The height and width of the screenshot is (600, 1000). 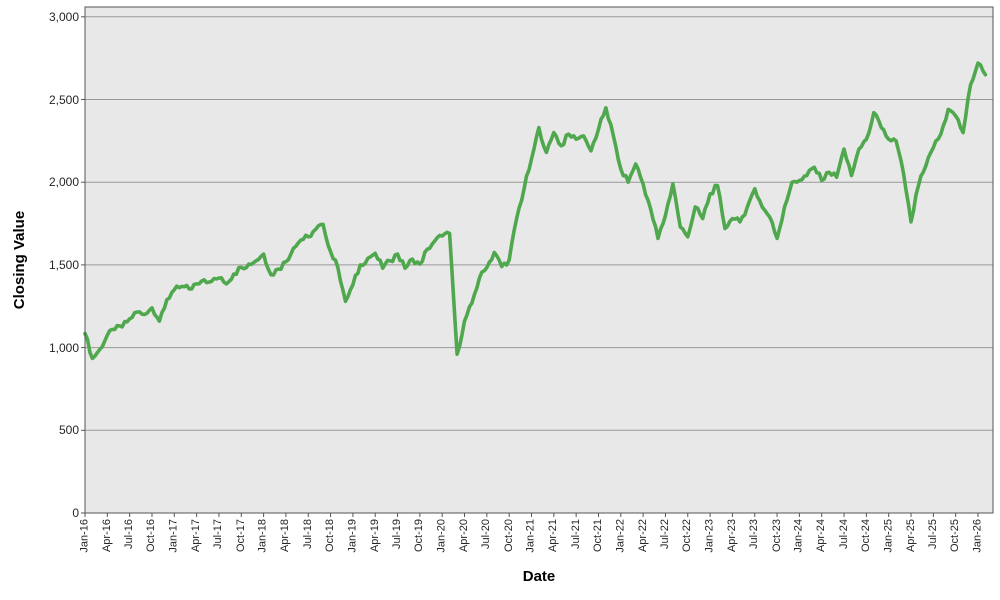 I want to click on x-tick-label: Jan-18, so click(x=263, y=536).